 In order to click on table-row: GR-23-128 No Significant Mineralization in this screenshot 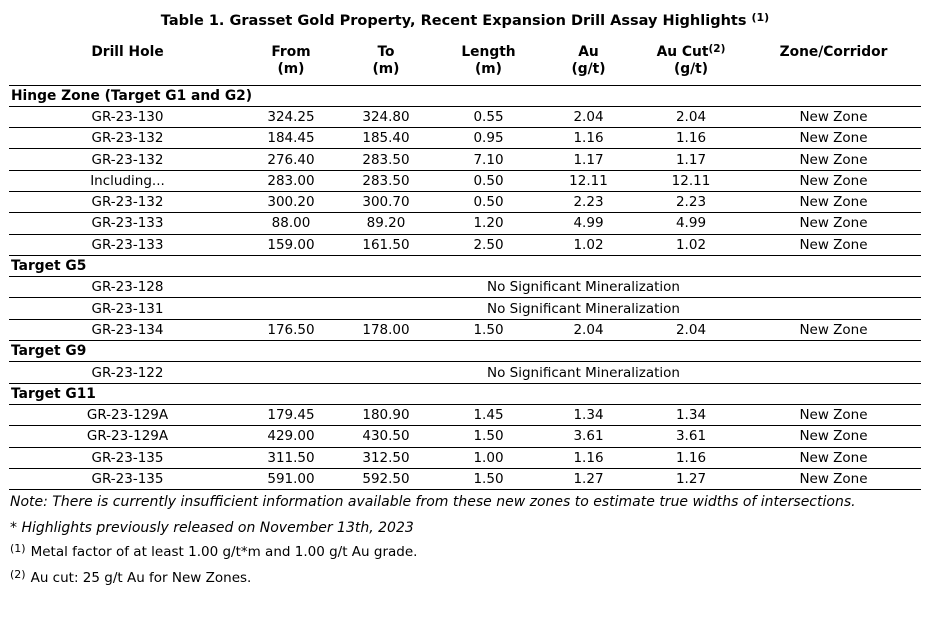, I will do `click(465, 287)`.